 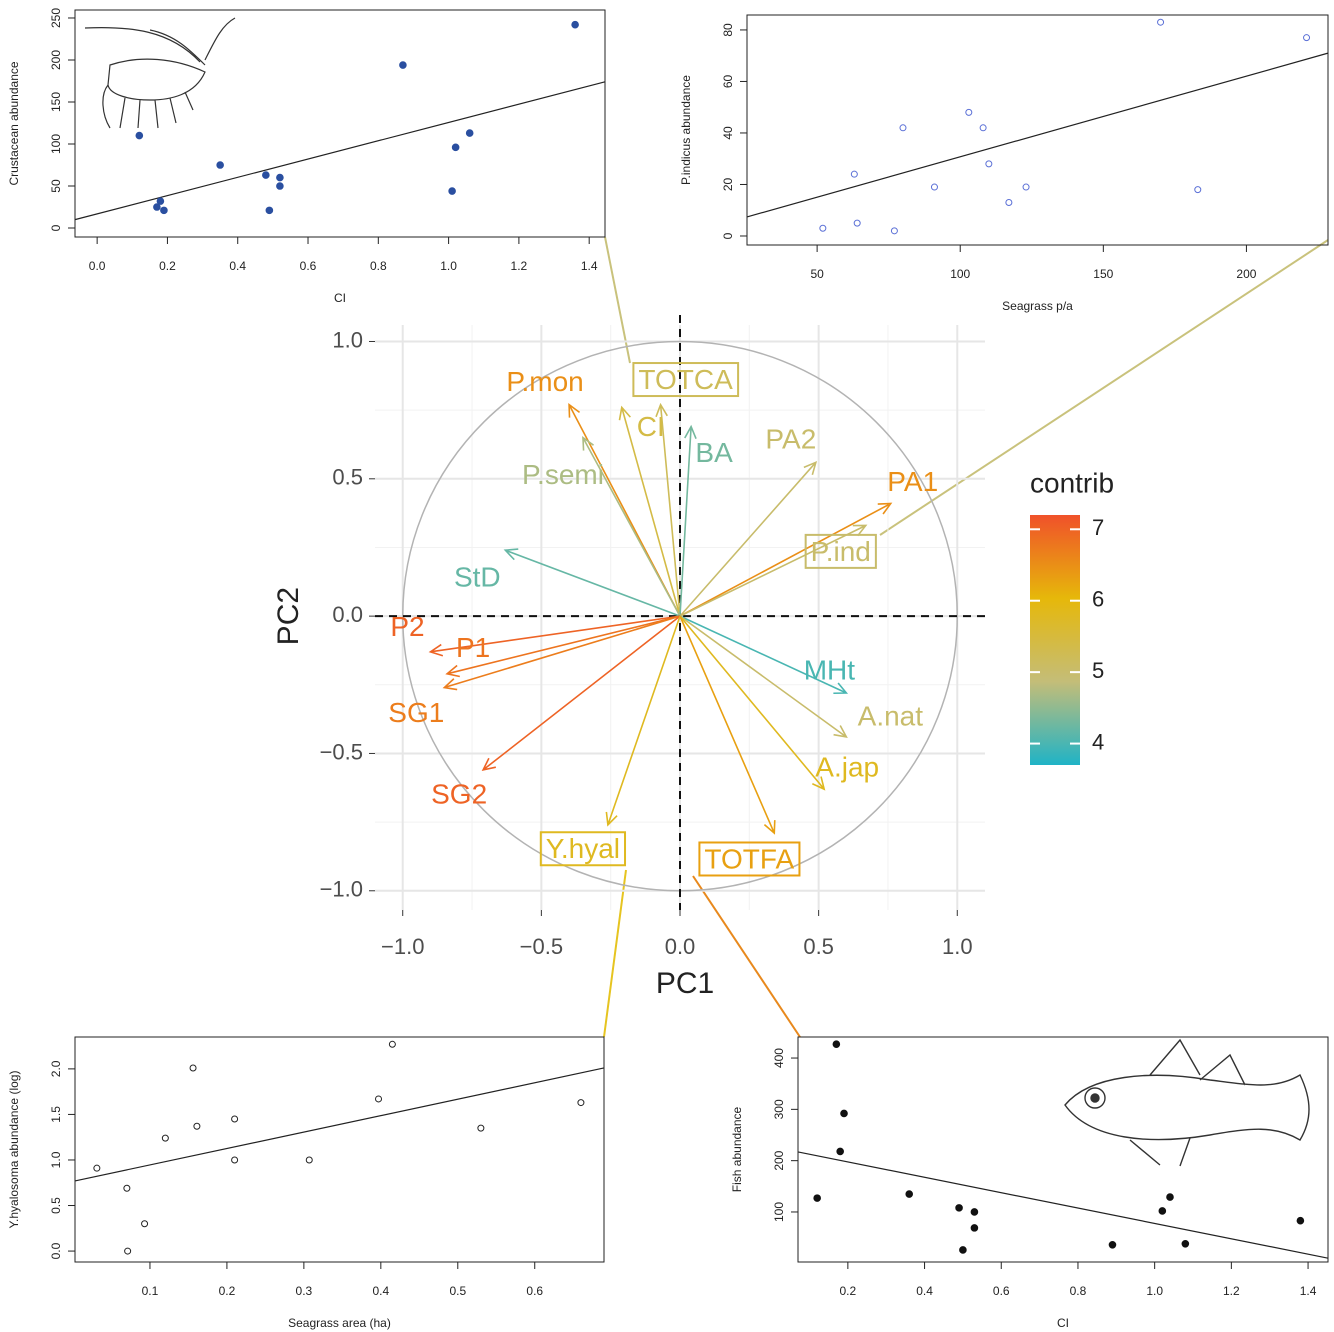 What do you see at coordinates (960, 274) in the screenshot?
I see `x-tick-label: 100` at bounding box center [960, 274].